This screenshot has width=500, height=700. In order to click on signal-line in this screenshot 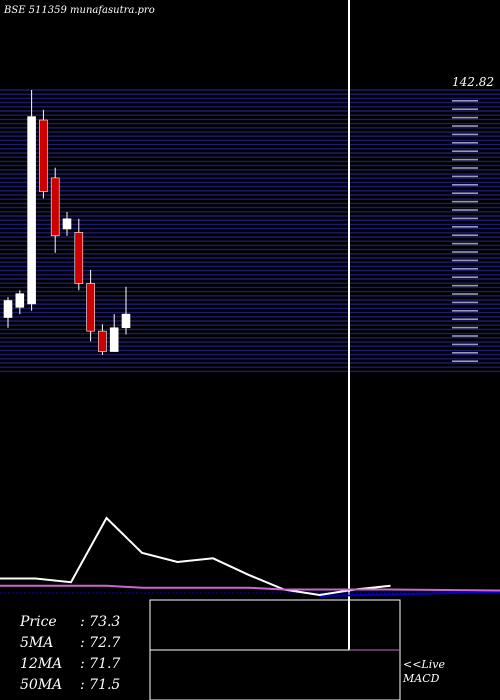, I will do `click(195, 587)`.